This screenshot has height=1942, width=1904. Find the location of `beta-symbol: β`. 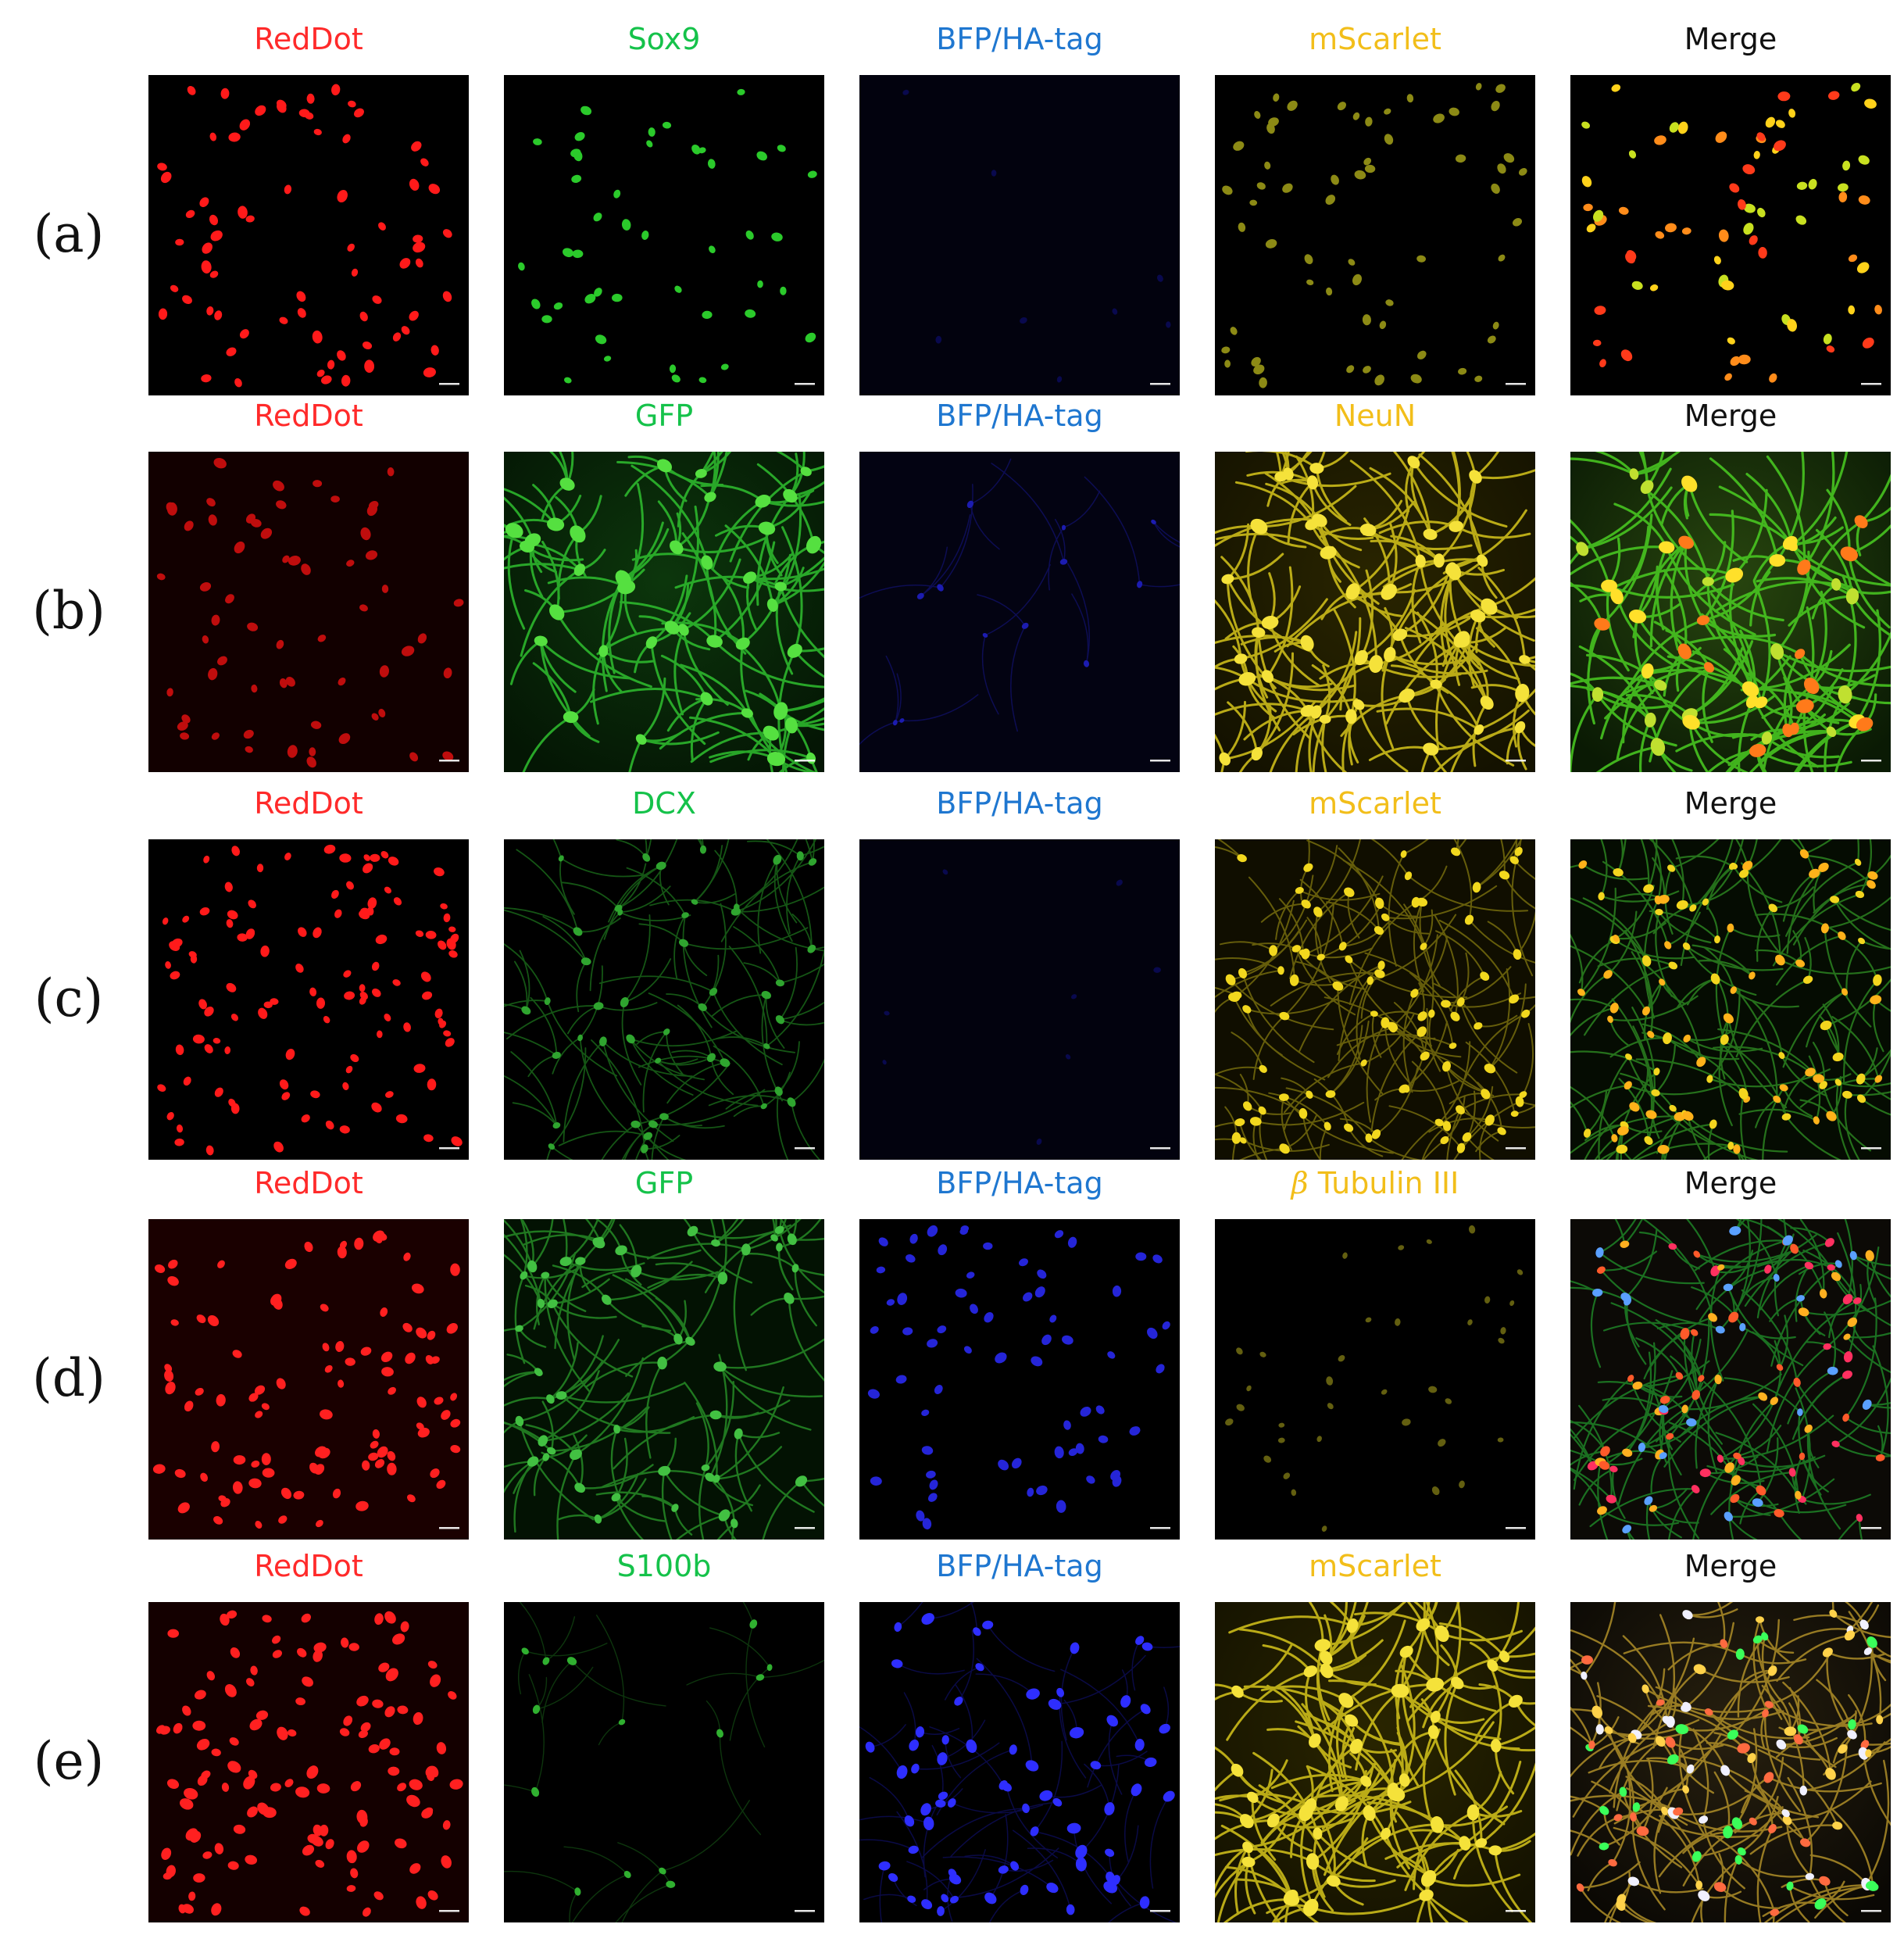

beta-symbol: β is located at coordinates (1300, 1183).